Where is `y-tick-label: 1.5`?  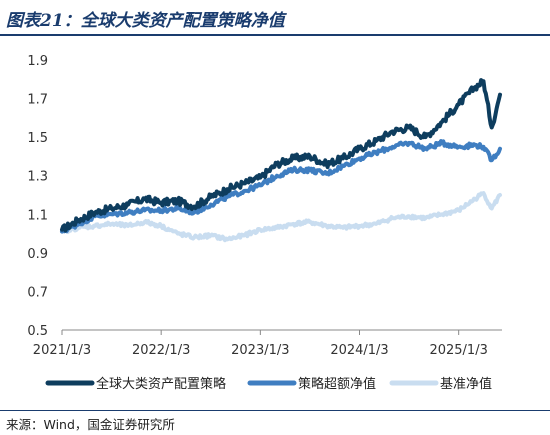
y-tick-label: 1.5 is located at coordinates (37, 138).